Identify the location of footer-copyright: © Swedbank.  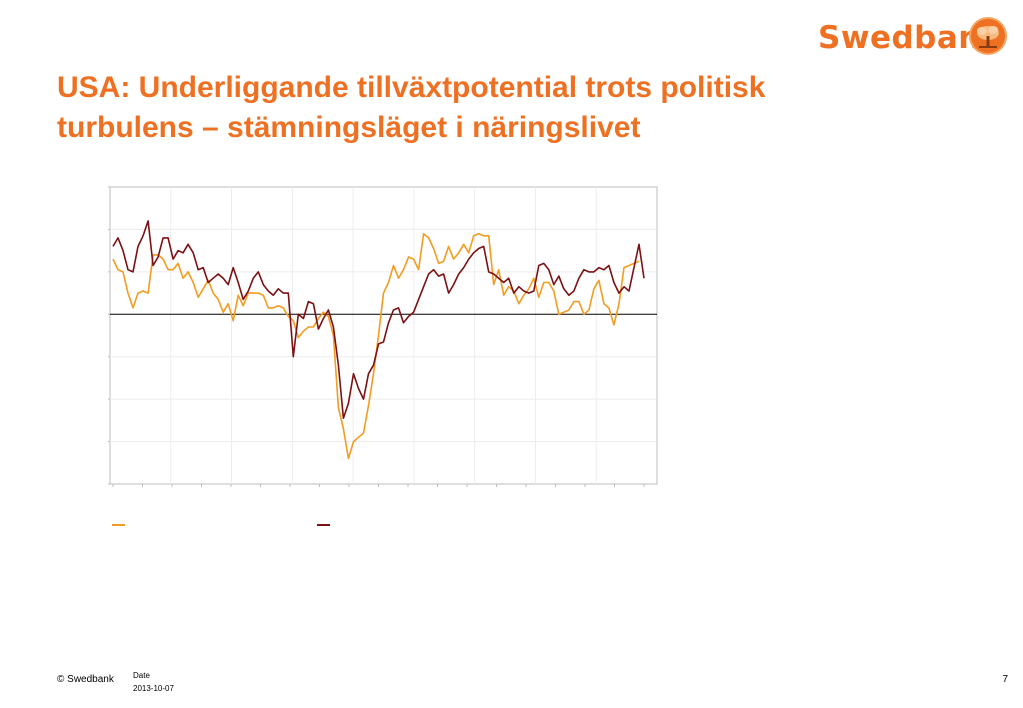
(85, 679).